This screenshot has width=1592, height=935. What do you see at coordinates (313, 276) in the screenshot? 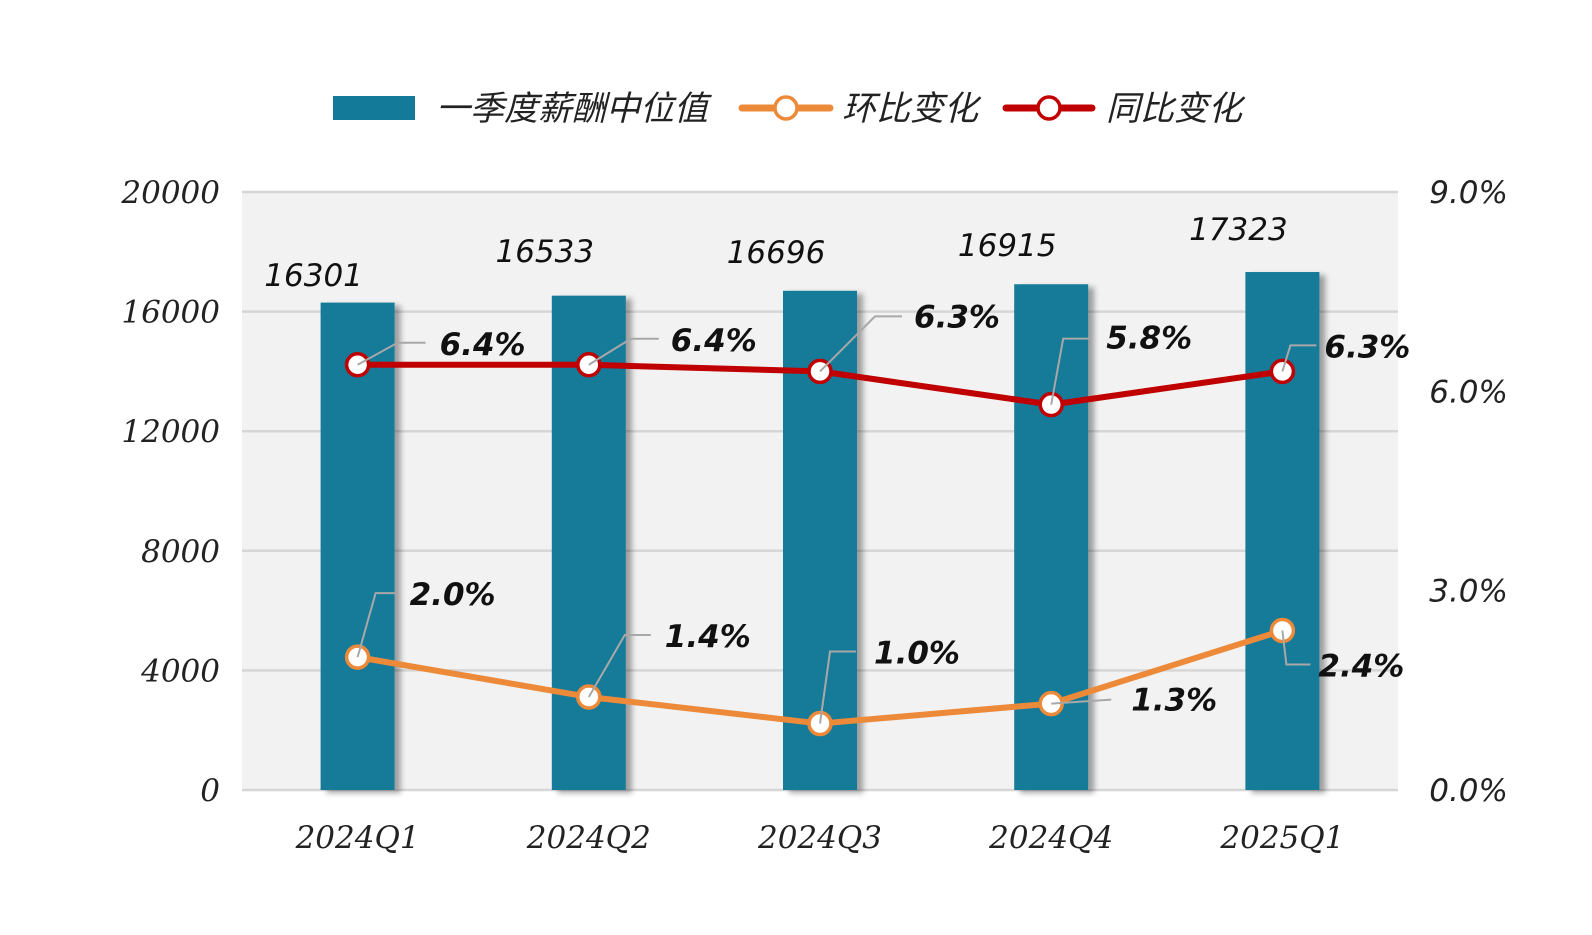
I see `bar-value-label: 16301` at bounding box center [313, 276].